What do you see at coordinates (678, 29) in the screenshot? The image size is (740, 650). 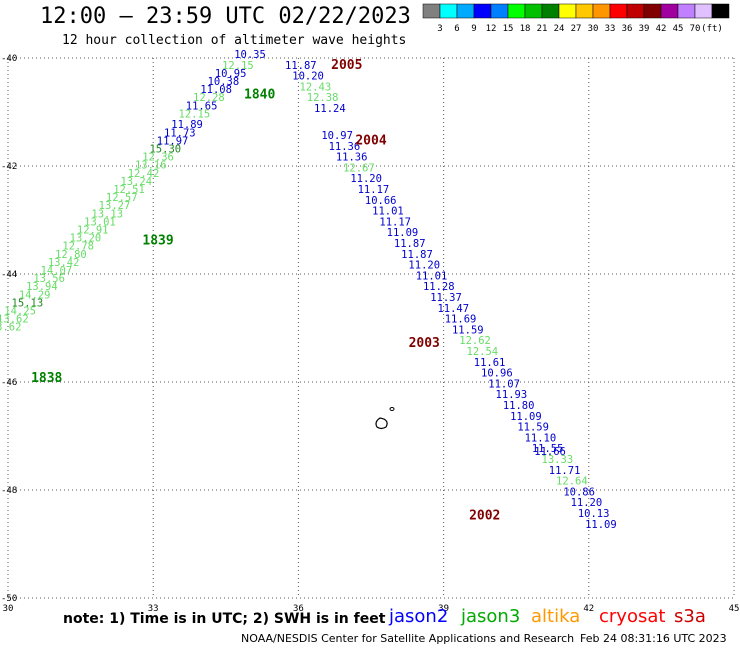 I see `legend-label: 45` at bounding box center [678, 29].